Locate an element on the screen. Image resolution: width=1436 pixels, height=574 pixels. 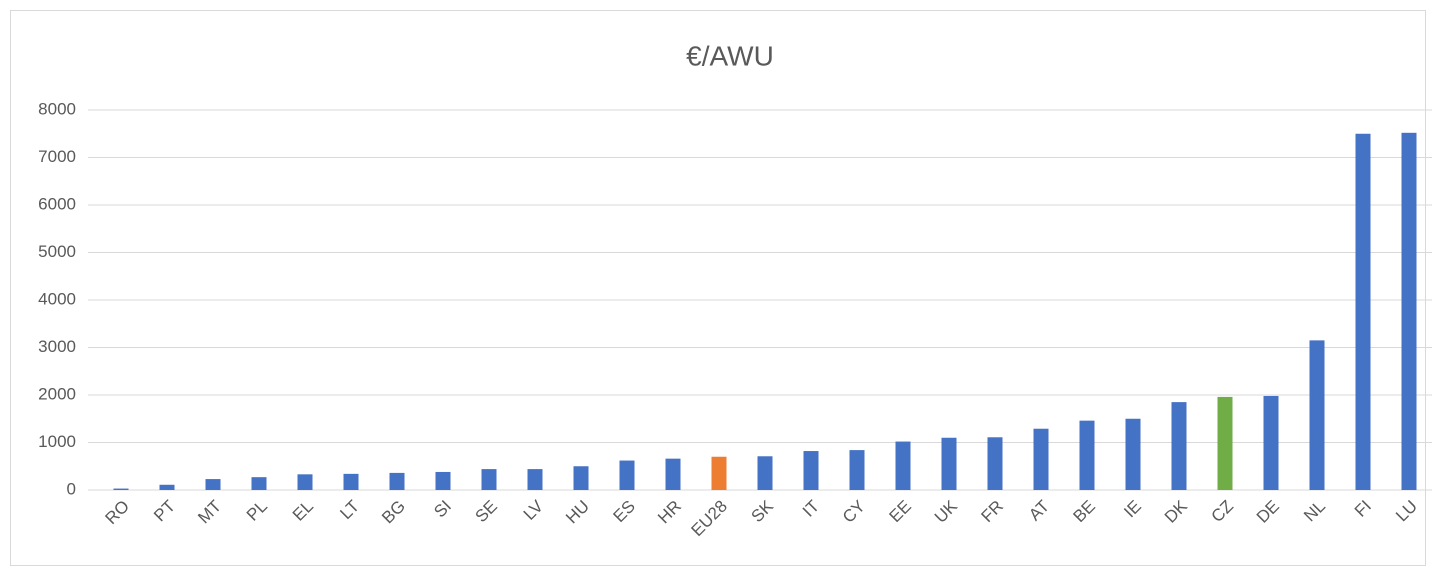
y-tick-label: 0 is located at coordinates (71, 488).